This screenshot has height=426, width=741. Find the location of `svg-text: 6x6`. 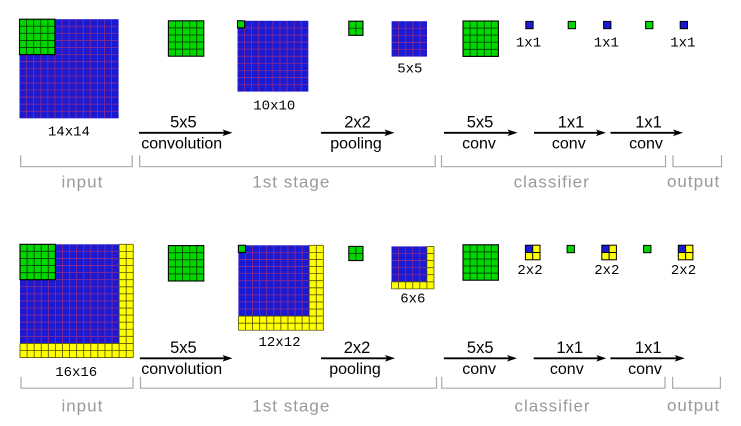

svg-text: 6x6 is located at coordinates (412, 300).